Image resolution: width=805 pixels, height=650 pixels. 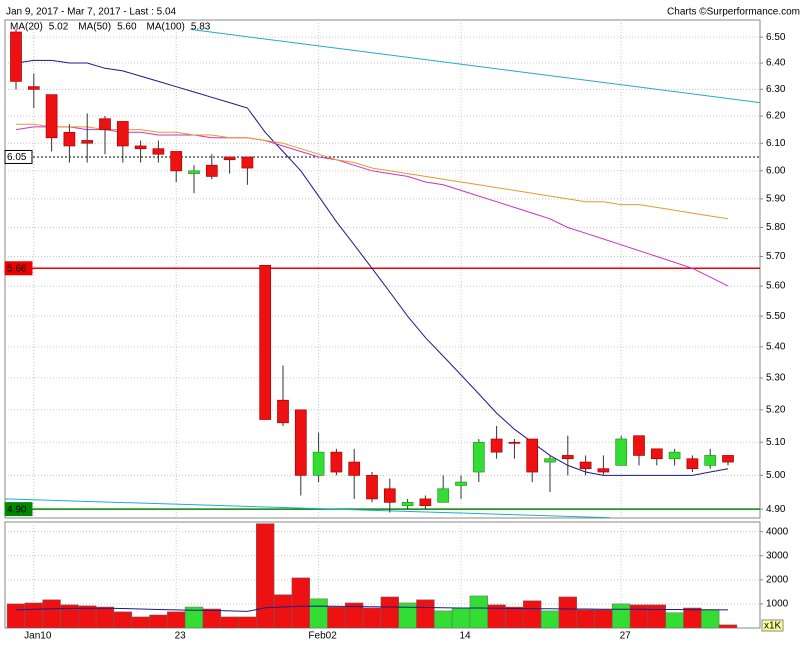 What do you see at coordinates (776, 509) in the screenshot?
I see `y-tick-label: 4.90` at bounding box center [776, 509].